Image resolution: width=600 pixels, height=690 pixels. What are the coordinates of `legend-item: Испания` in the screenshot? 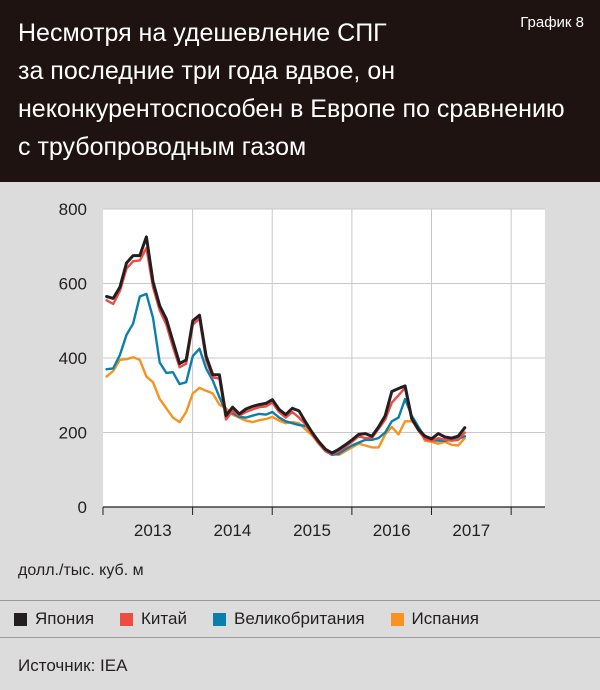 It's located at (435, 619).